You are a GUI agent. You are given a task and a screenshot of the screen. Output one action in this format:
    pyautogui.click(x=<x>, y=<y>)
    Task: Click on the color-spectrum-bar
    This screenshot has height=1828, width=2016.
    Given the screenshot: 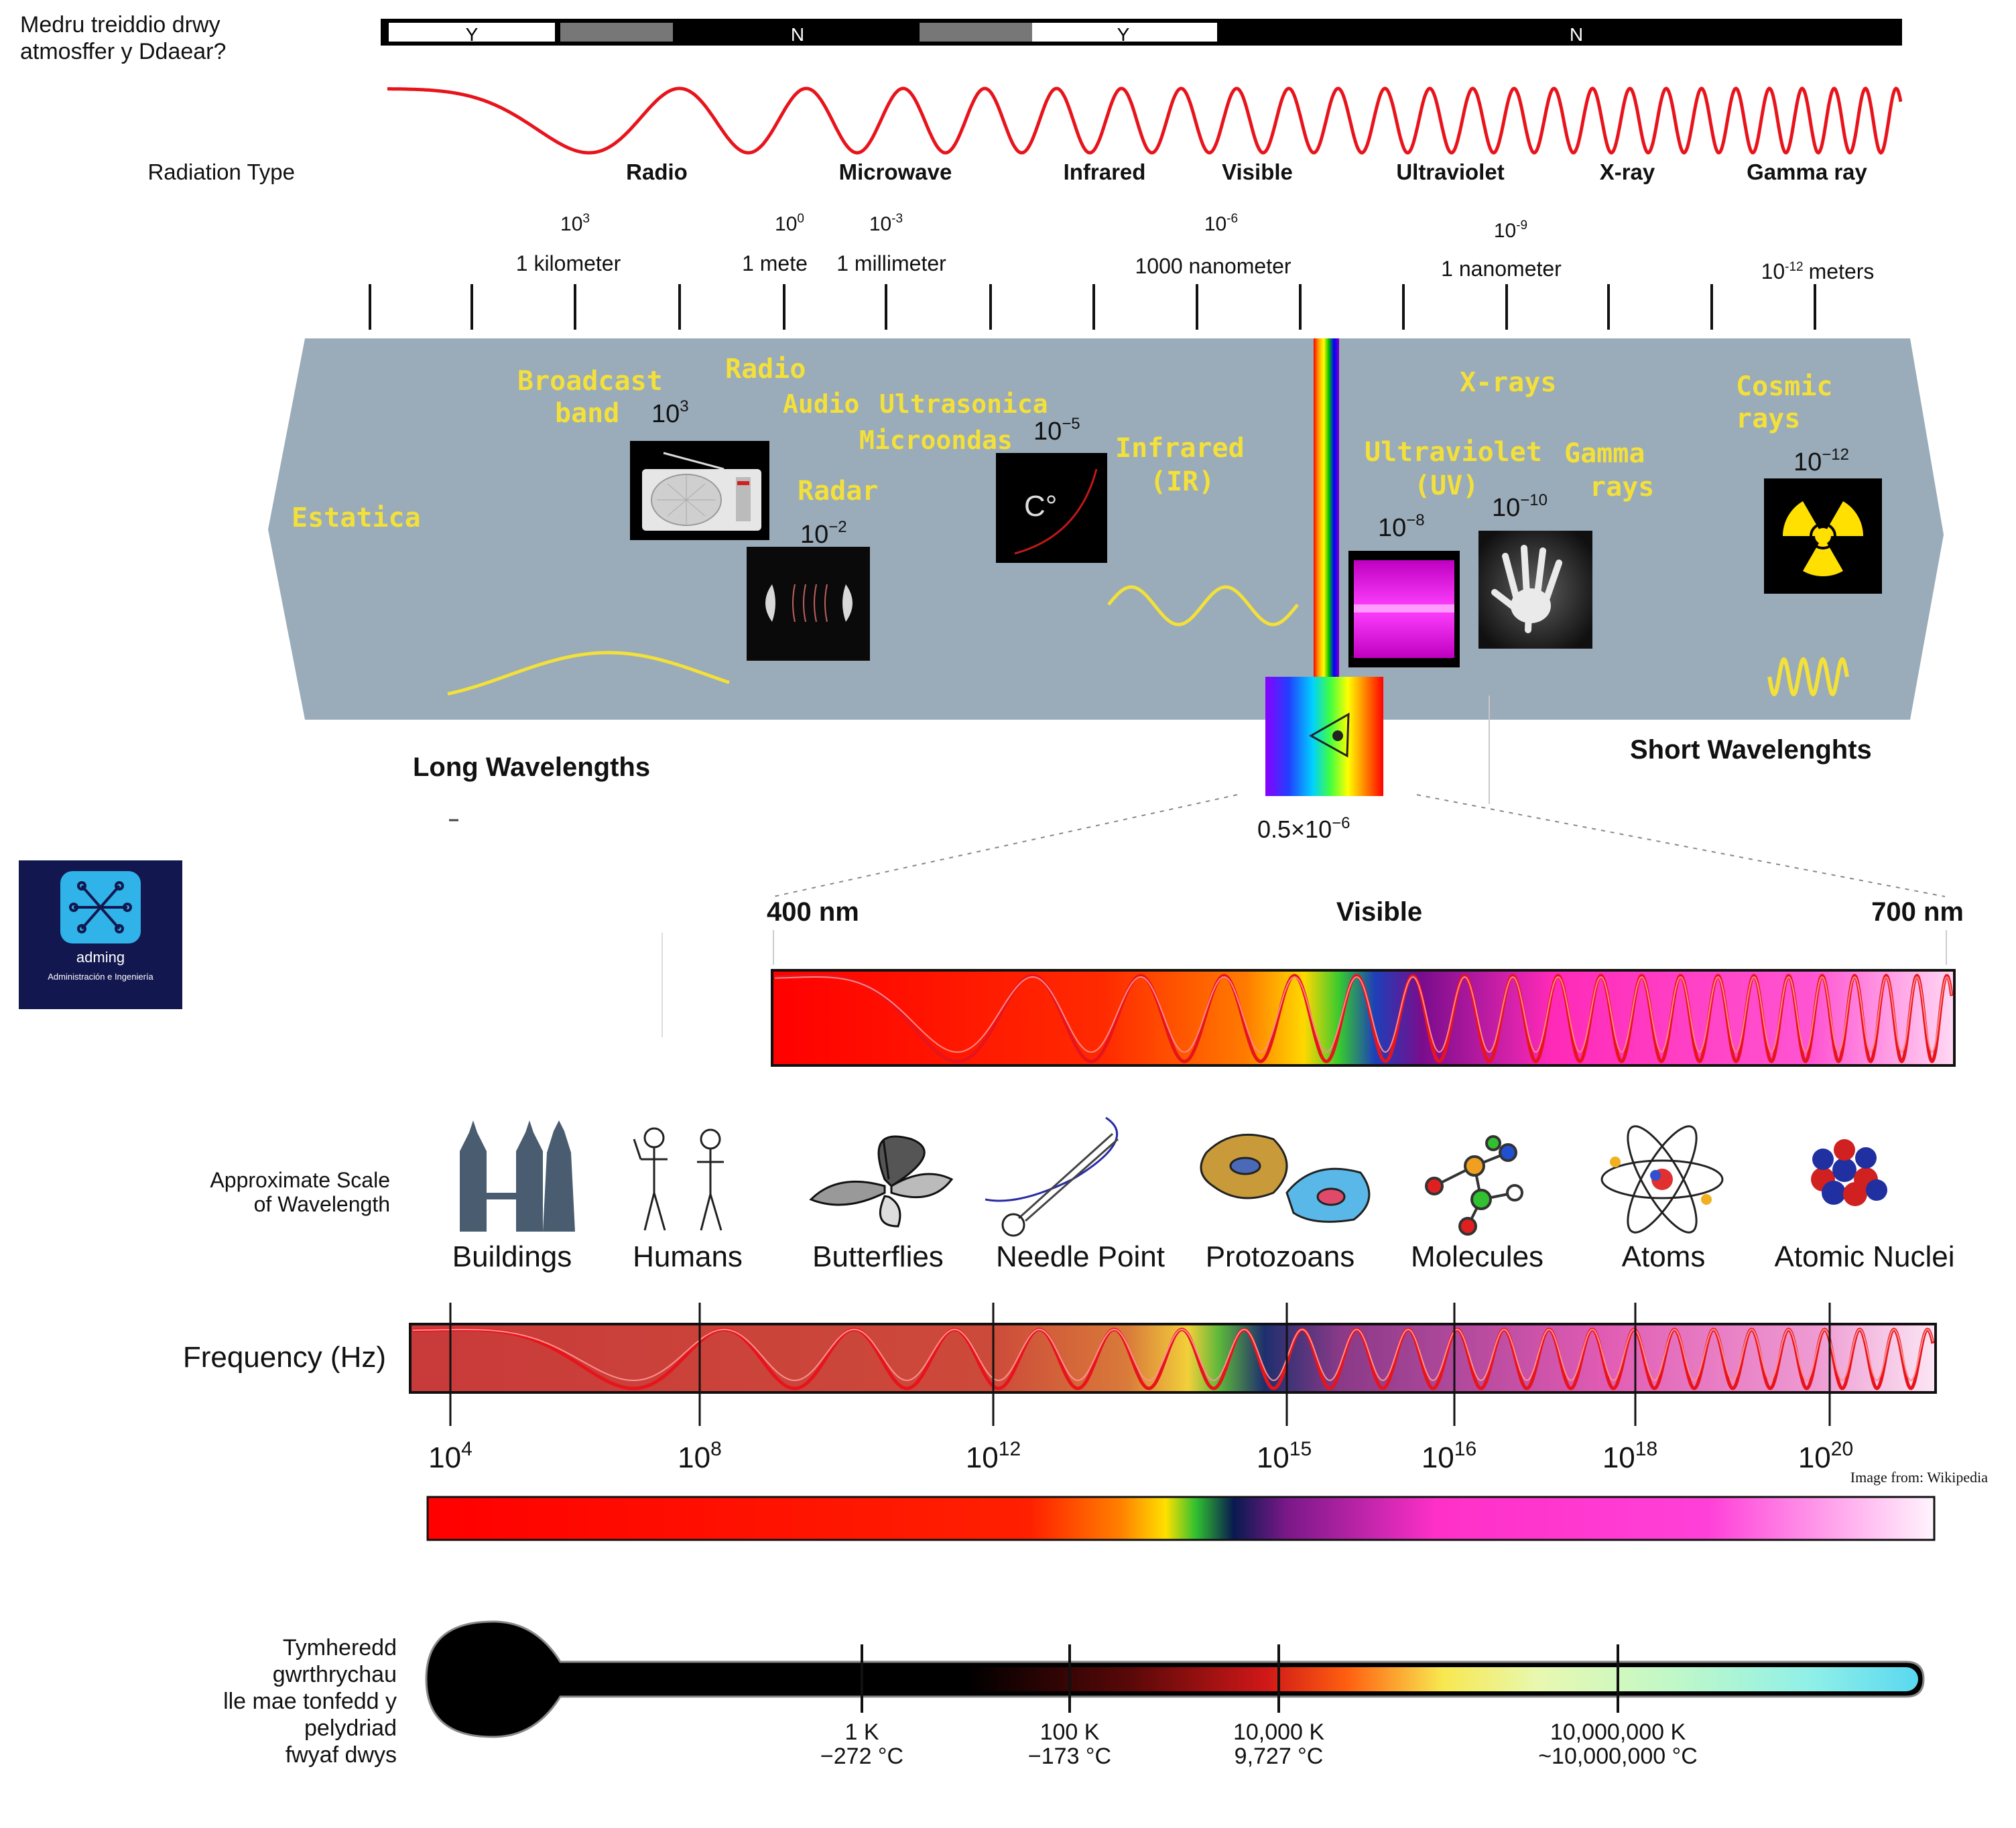 What is the action you would take?
    pyautogui.click(x=1181, y=1518)
    